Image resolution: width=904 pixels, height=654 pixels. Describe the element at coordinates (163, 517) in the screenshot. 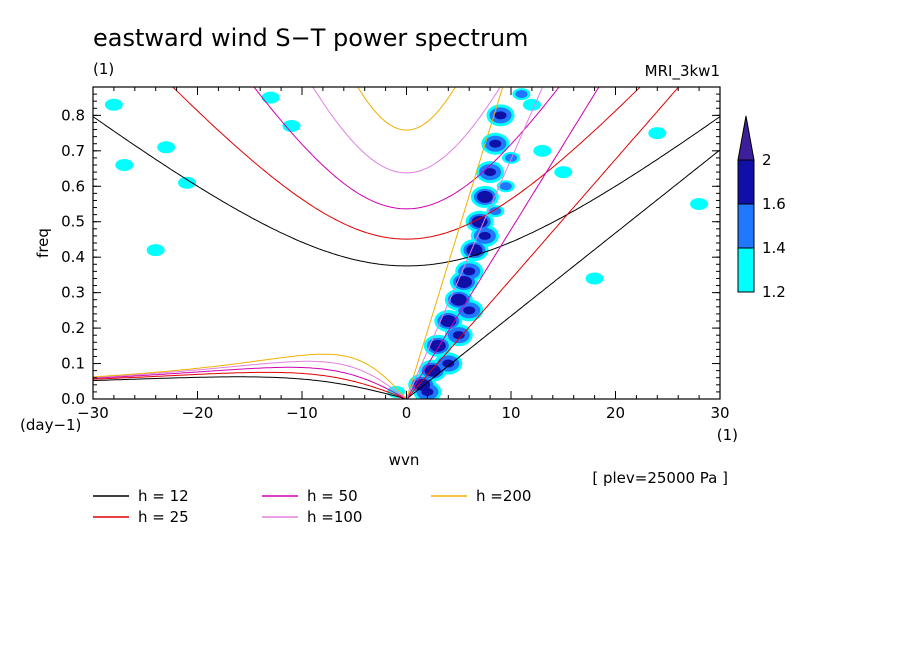

I see `legend-label: h = 25` at that location.